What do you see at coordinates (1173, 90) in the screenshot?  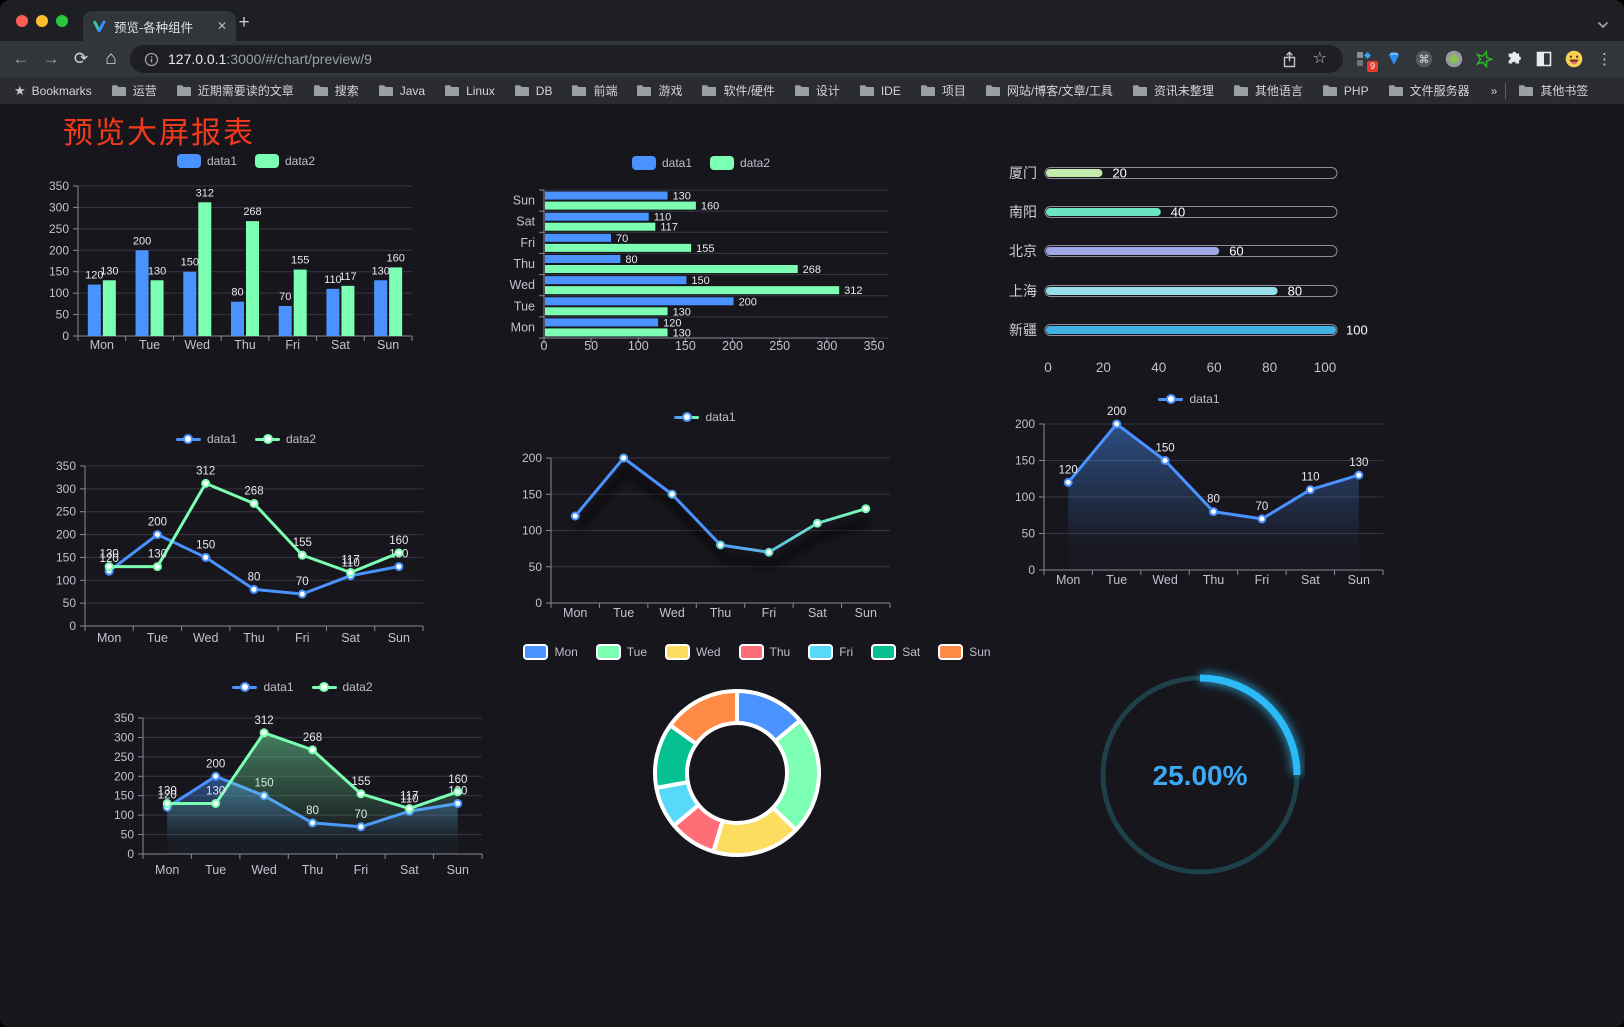 I see `bookmark-folder: 资讯未整理` at bounding box center [1173, 90].